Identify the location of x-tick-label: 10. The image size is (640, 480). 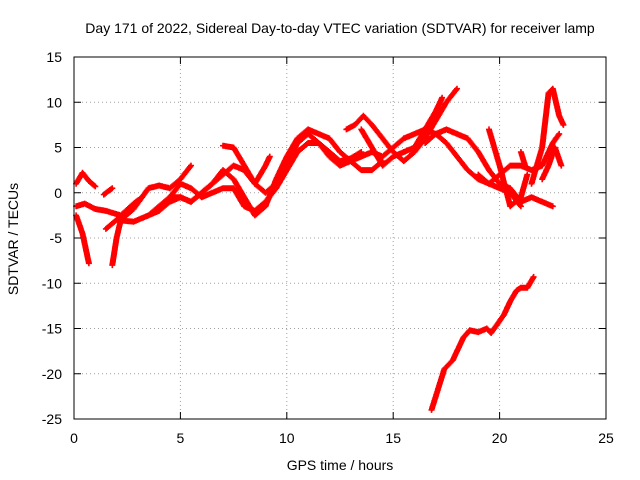
(287, 438).